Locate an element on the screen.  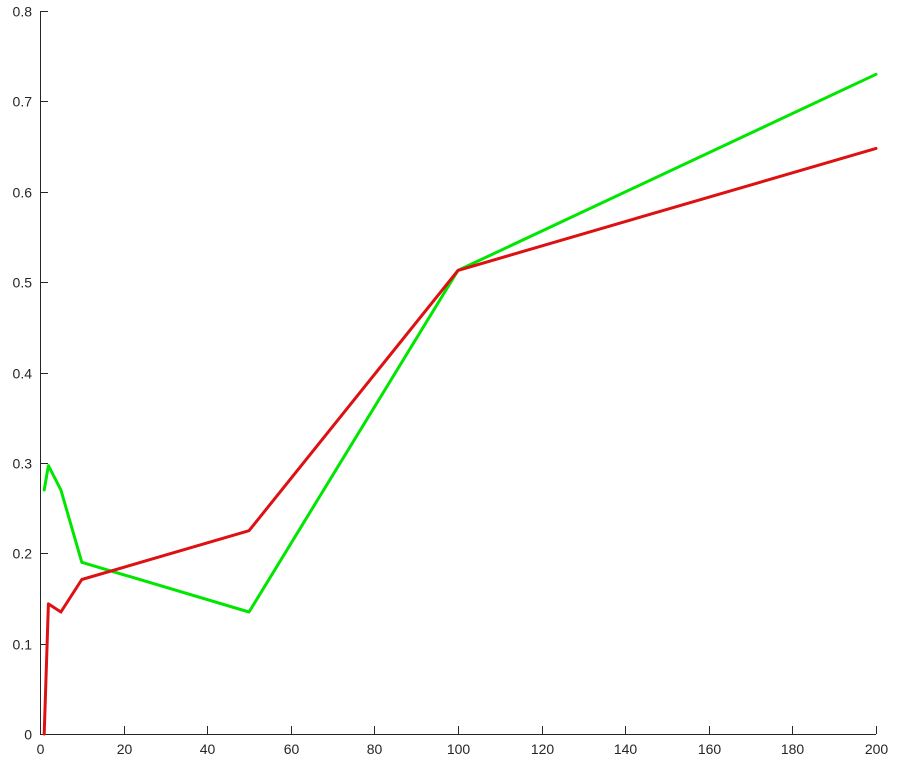
y-tick-label: 0 is located at coordinates (28, 735).